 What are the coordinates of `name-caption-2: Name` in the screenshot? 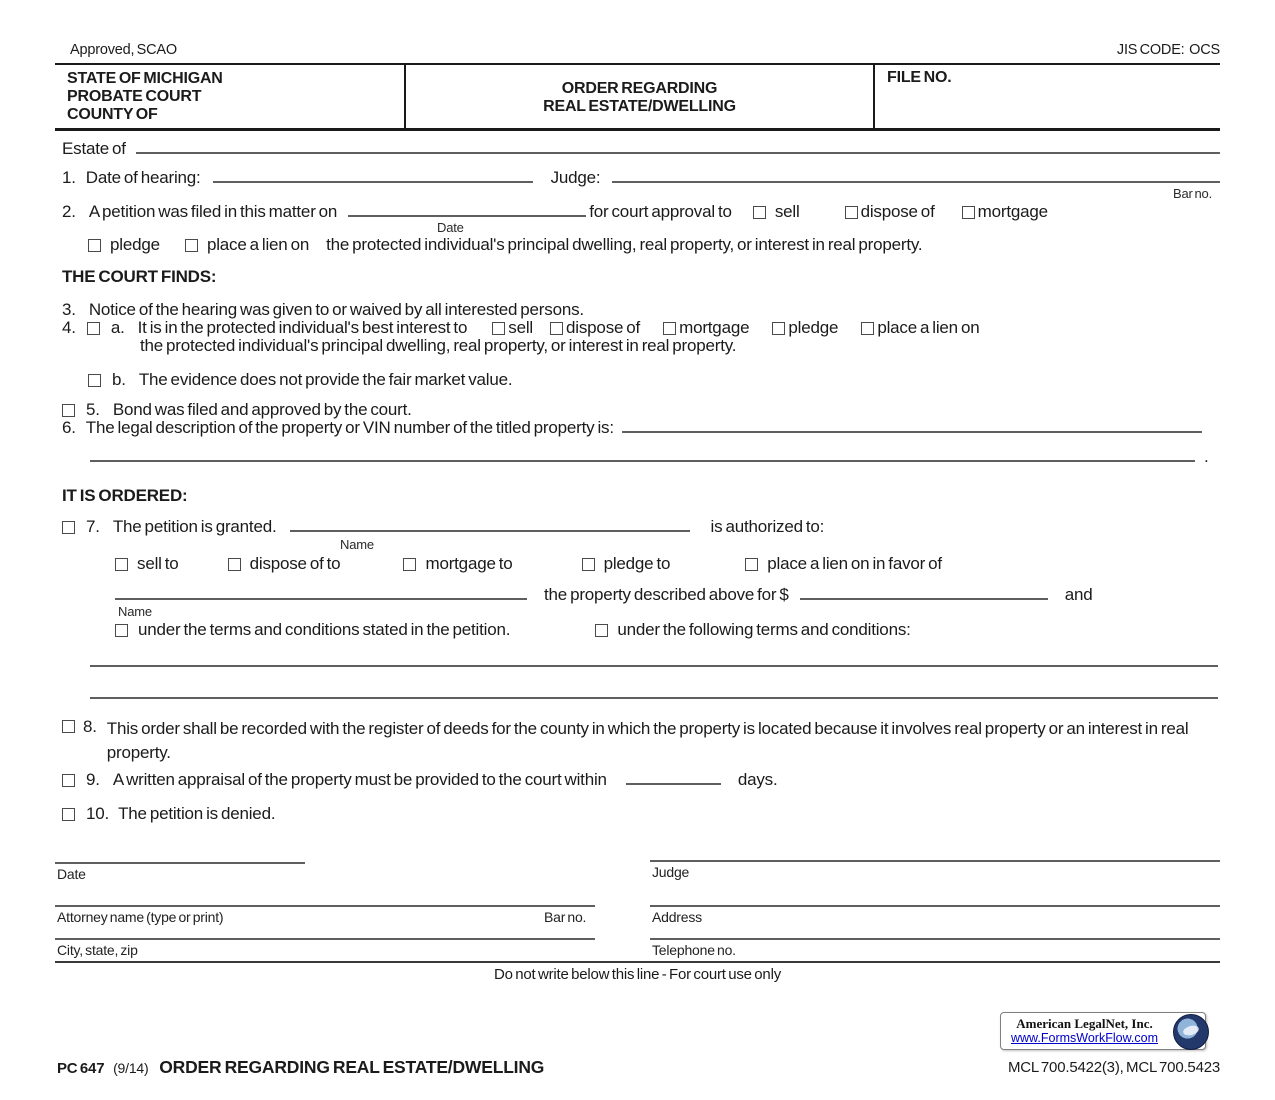 It's located at (135, 611).